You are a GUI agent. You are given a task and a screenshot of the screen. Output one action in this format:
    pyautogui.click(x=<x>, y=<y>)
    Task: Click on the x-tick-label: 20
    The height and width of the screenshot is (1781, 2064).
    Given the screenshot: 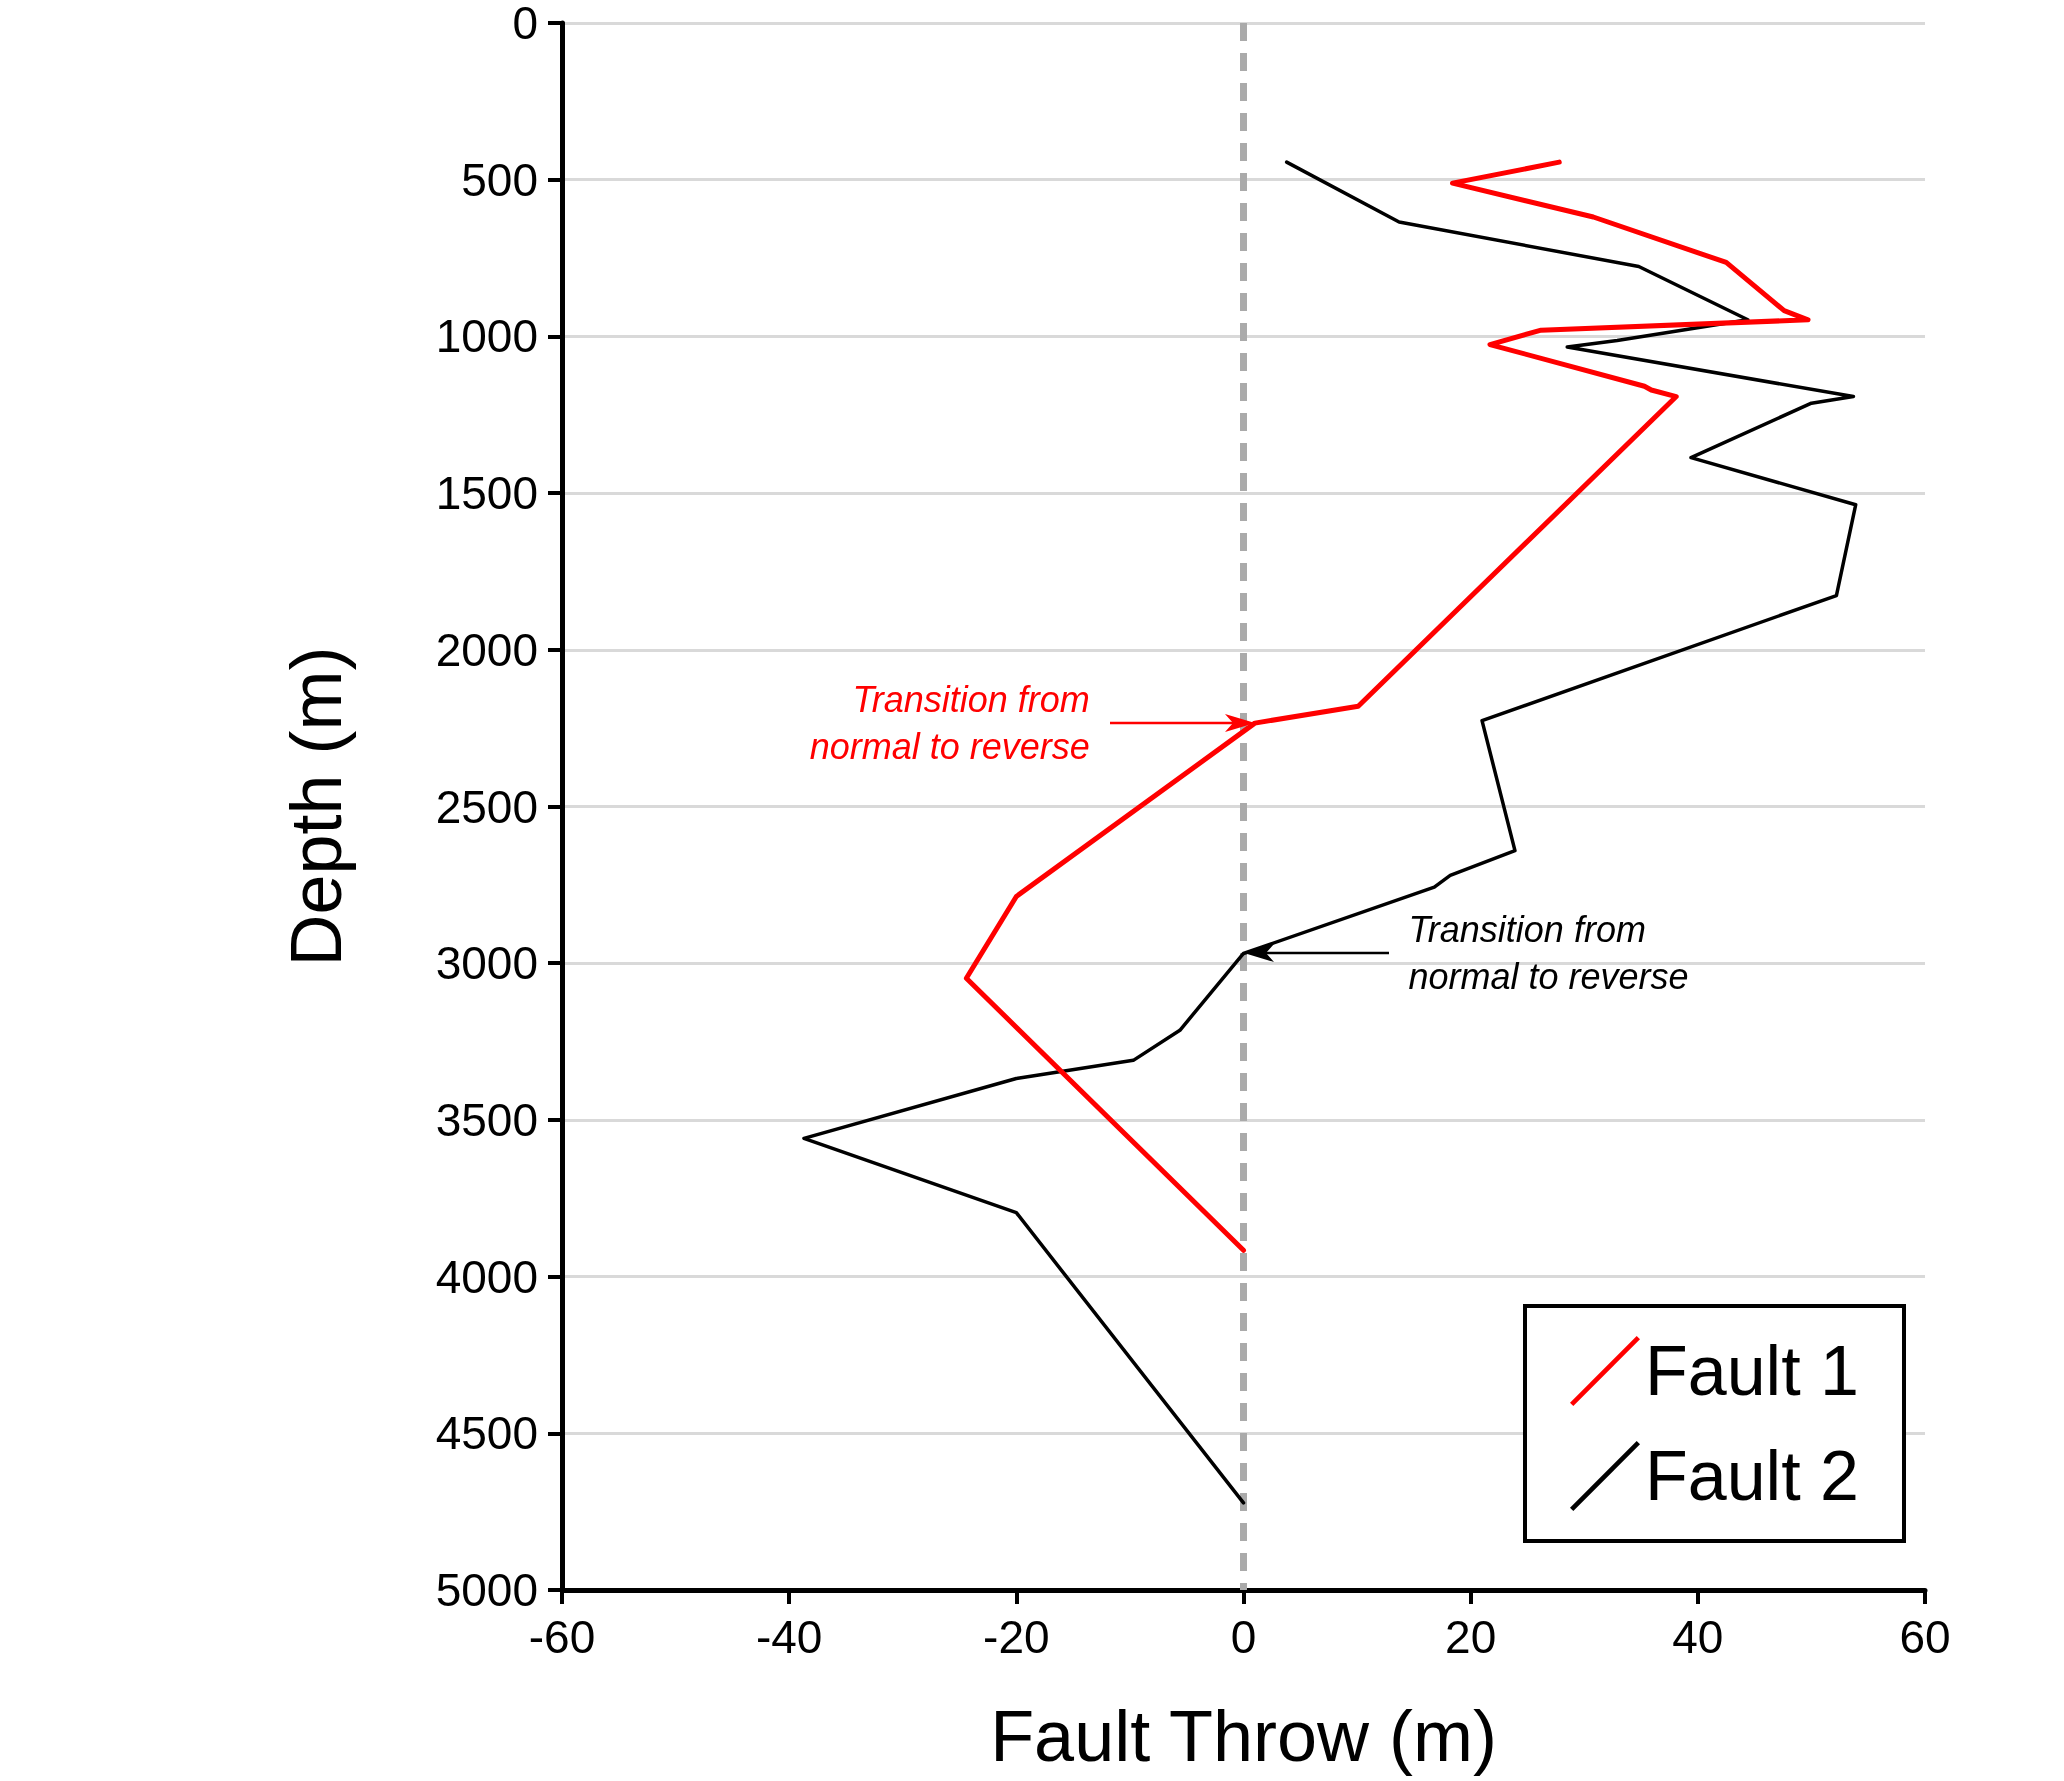 What is the action you would take?
    pyautogui.click(x=1471, y=1637)
    